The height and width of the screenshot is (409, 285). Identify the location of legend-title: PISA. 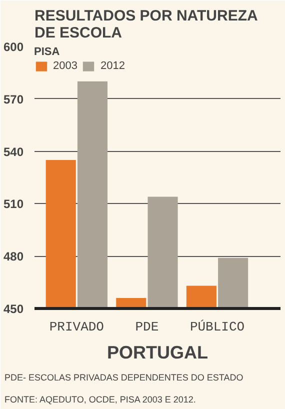
(47, 52).